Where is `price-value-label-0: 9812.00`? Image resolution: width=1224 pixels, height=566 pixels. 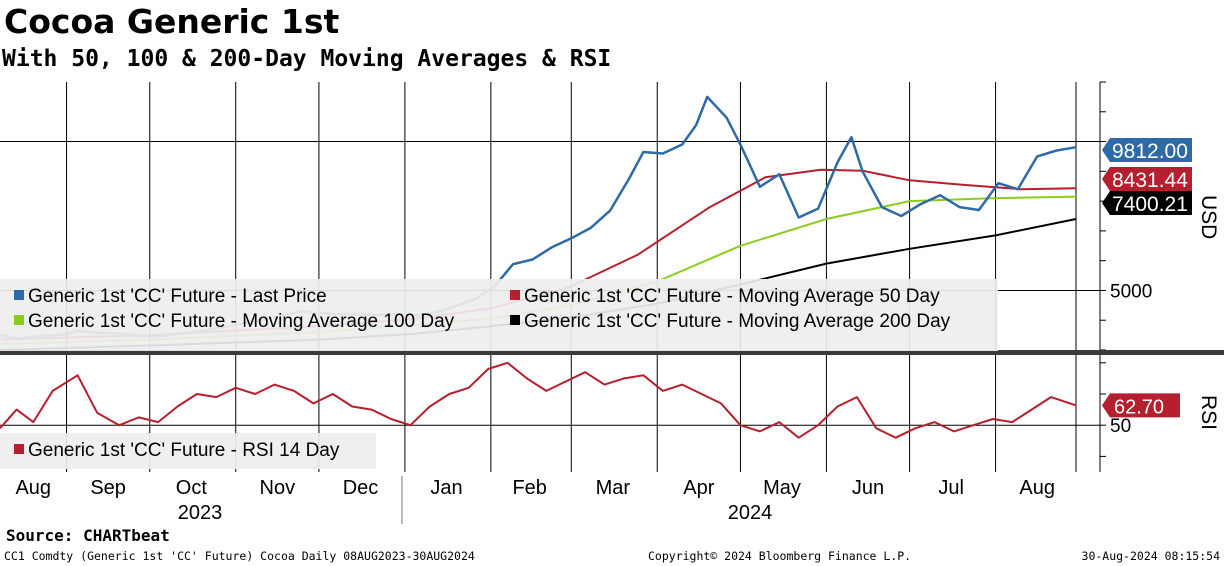 price-value-label-0: 9812.00 is located at coordinates (1147, 150).